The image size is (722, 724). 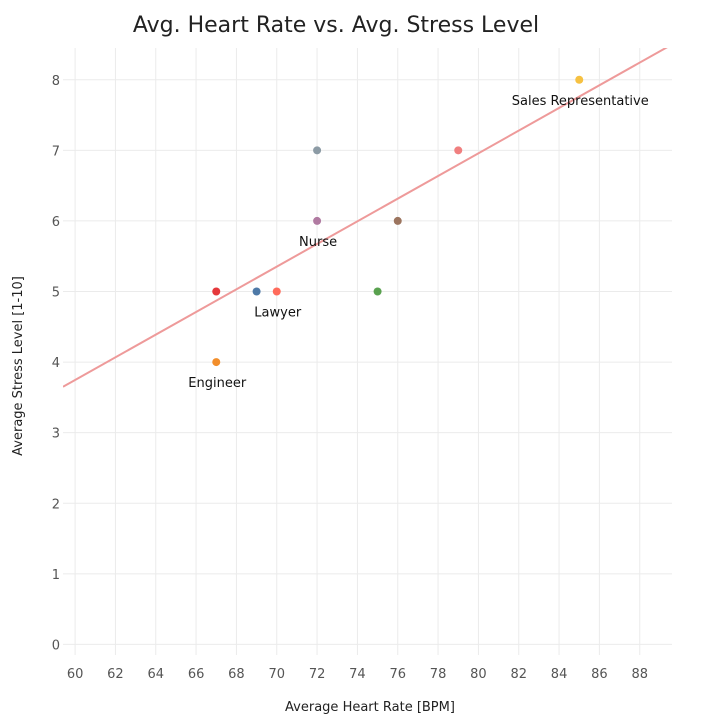 I want to click on y-tick-label: 6, so click(x=56, y=222).